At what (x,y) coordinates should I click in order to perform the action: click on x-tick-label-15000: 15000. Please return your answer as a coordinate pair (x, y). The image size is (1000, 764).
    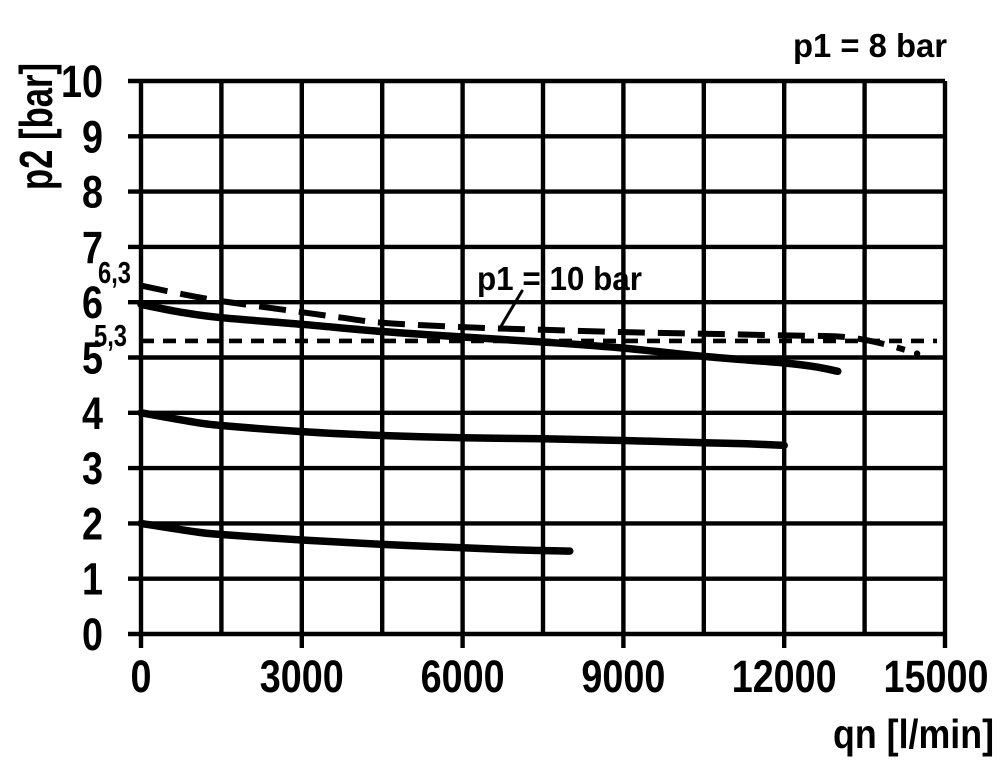
    Looking at the image, I should click on (936, 676).